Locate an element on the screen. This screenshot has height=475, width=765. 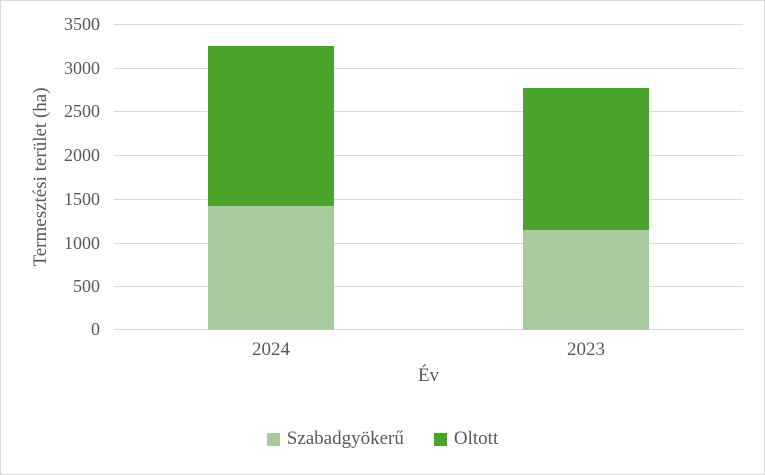
x-category-label-2023: 2023 is located at coordinates (586, 349).